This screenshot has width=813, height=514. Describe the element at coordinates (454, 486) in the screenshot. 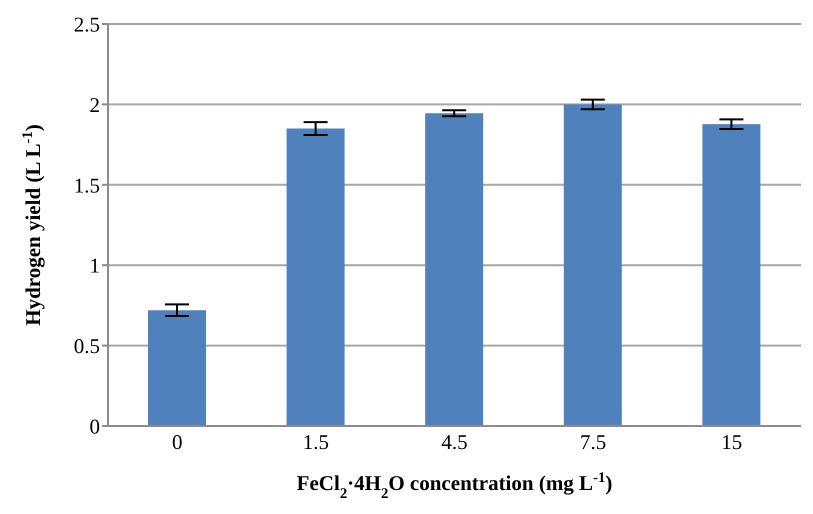

I see `x-axis-title: FeCl$_{2}$·4H$_{2}$O concentration (mg L$^{-1}$)` at that location.